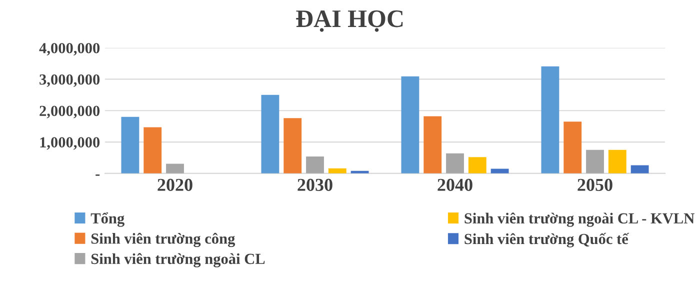  Describe the element at coordinates (175, 184) in the screenshot. I see `x-tick-label: 2020` at that location.